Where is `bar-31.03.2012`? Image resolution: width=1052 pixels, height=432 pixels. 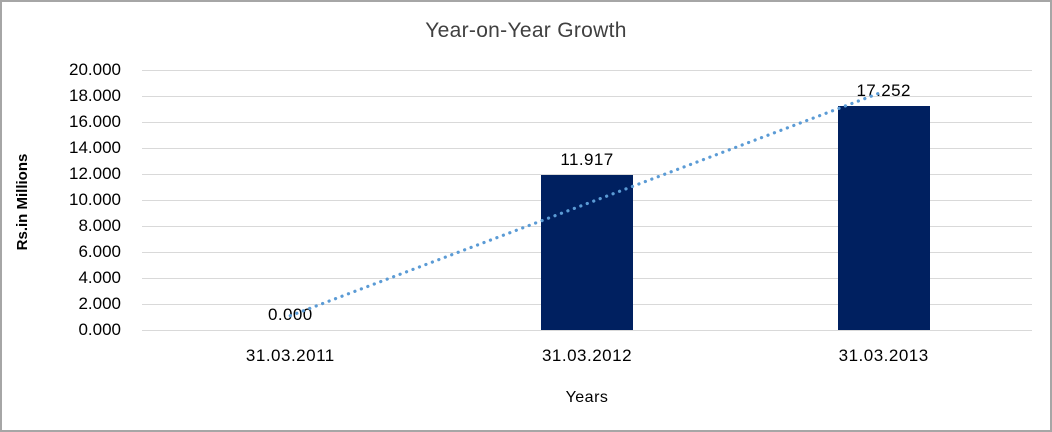
bar-31.03.2012 is located at coordinates (587, 252).